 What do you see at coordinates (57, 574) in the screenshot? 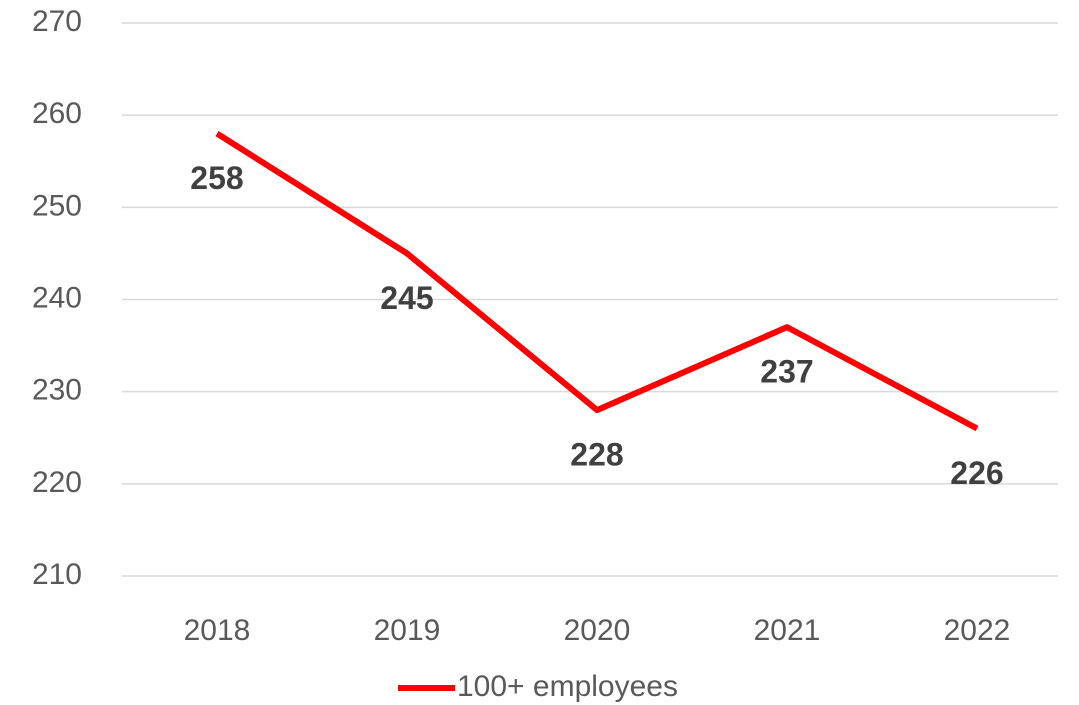
I see `y-tick-label: 210` at bounding box center [57, 574].